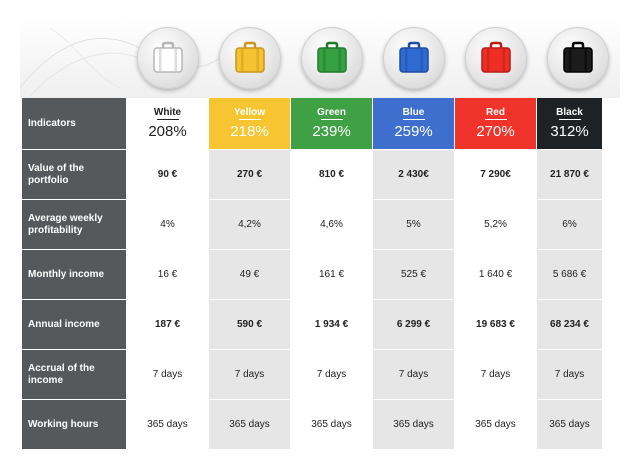 This screenshot has height=472, width=640. What do you see at coordinates (167, 275) in the screenshot?
I see `table-cell: 16 €` at bounding box center [167, 275].